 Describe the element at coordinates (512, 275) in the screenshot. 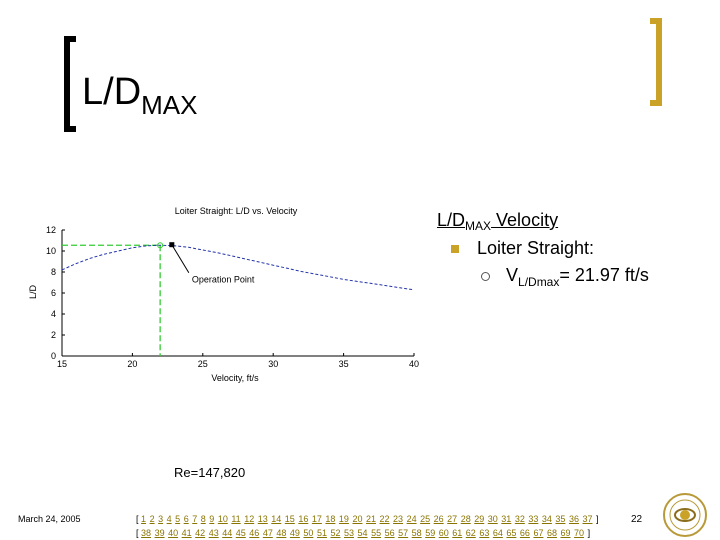

I see `velocity-main: V` at that location.